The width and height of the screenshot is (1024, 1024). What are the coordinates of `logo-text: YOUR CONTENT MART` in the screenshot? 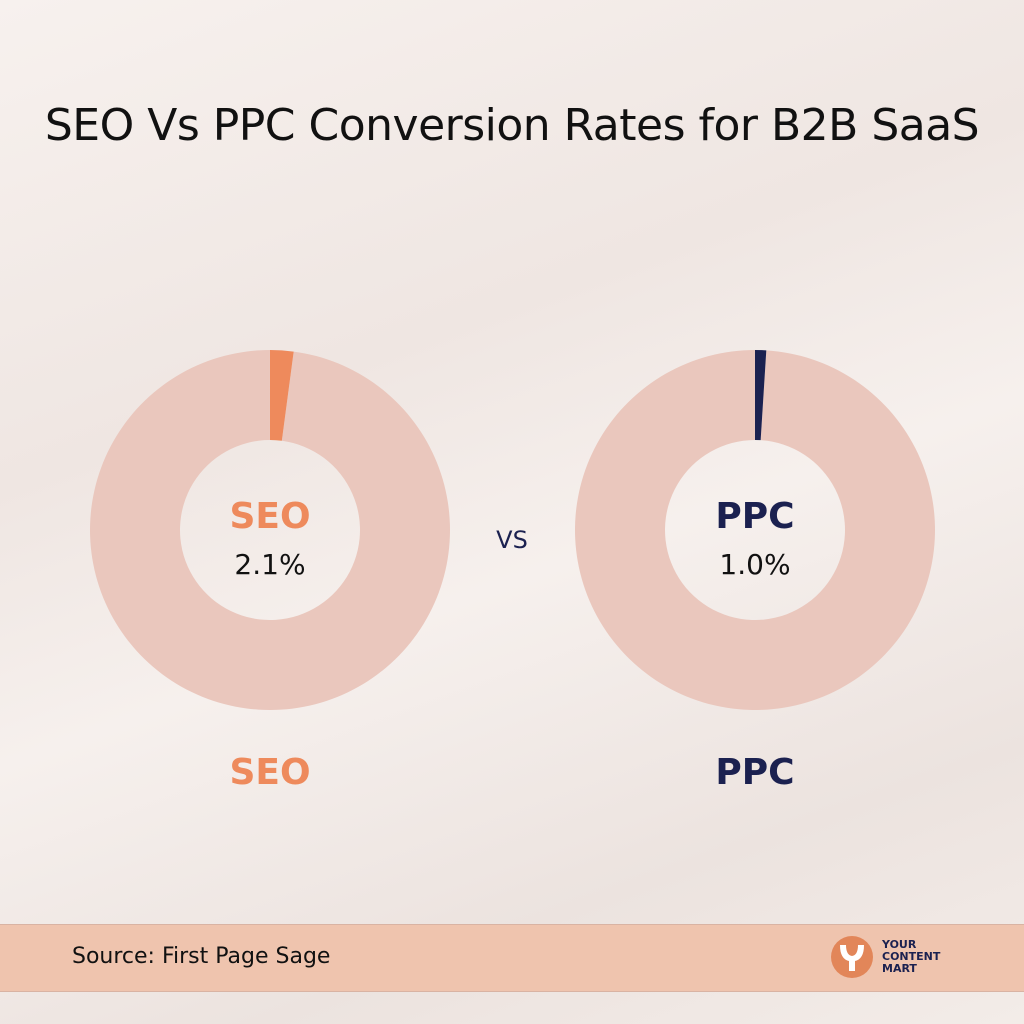 It's located at (911, 956).